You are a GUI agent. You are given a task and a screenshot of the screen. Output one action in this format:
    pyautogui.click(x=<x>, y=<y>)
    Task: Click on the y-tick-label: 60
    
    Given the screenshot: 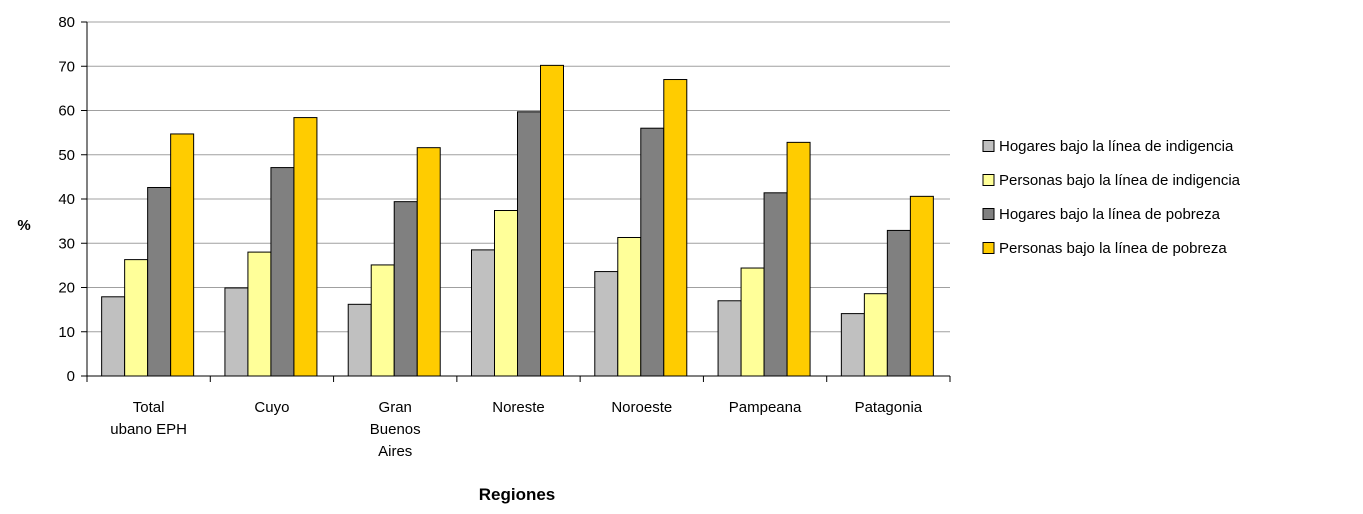 What is the action you would take?
    pyautogui.click(x=66, y=111)
    